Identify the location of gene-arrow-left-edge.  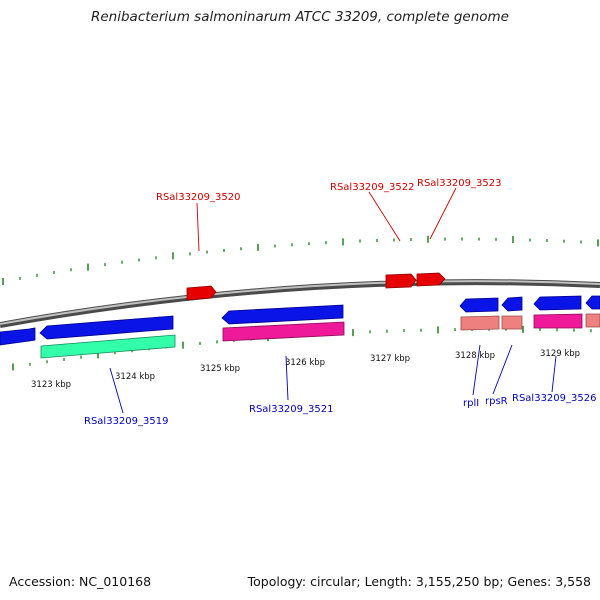
(18, 336).